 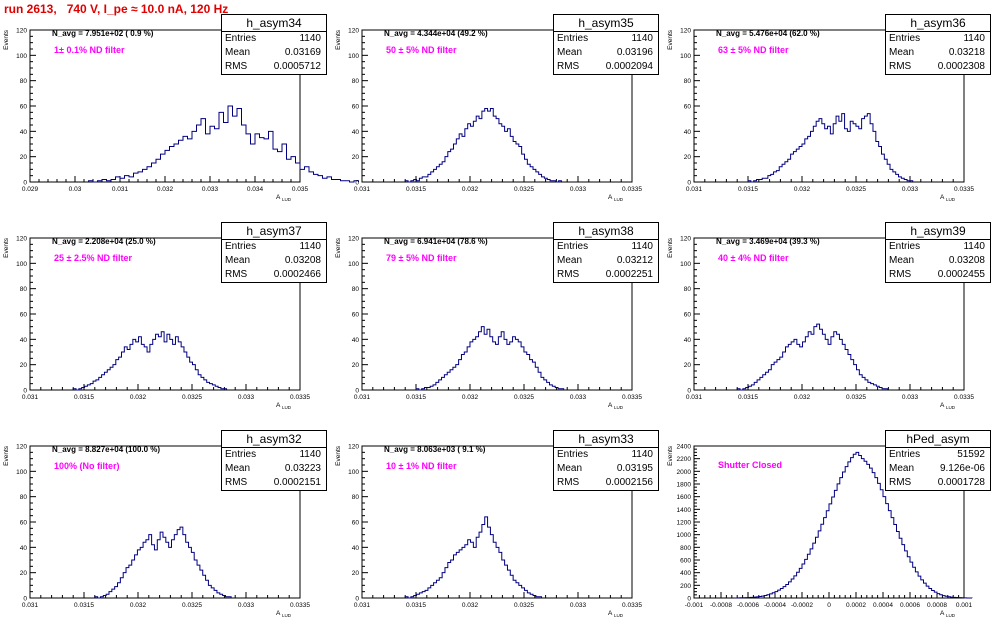 What do you see at coordinates (971, 454) in the screenshot?
I see `stats-value: 51592` at bounding box center [971, 454].